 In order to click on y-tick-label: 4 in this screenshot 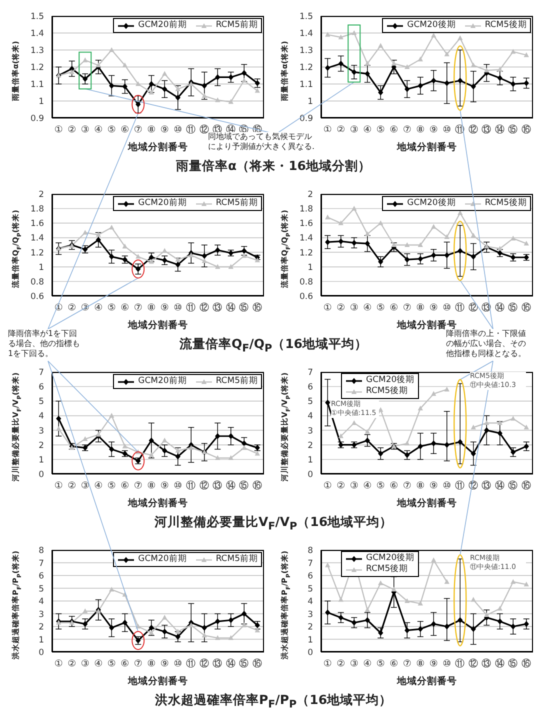, I will do `click(310, 602)`.